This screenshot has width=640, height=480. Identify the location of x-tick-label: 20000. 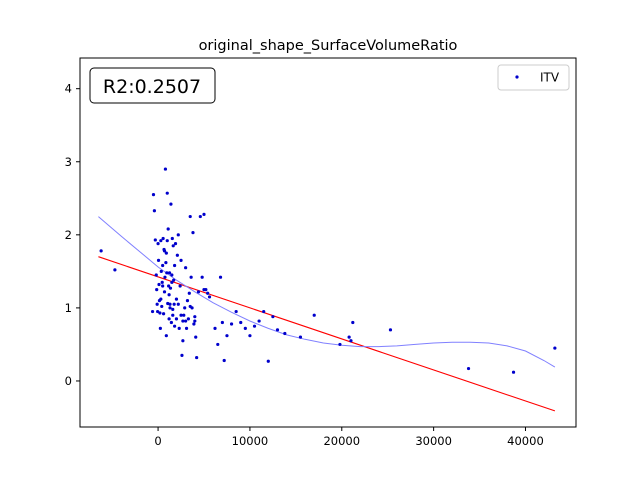
(341, 441).